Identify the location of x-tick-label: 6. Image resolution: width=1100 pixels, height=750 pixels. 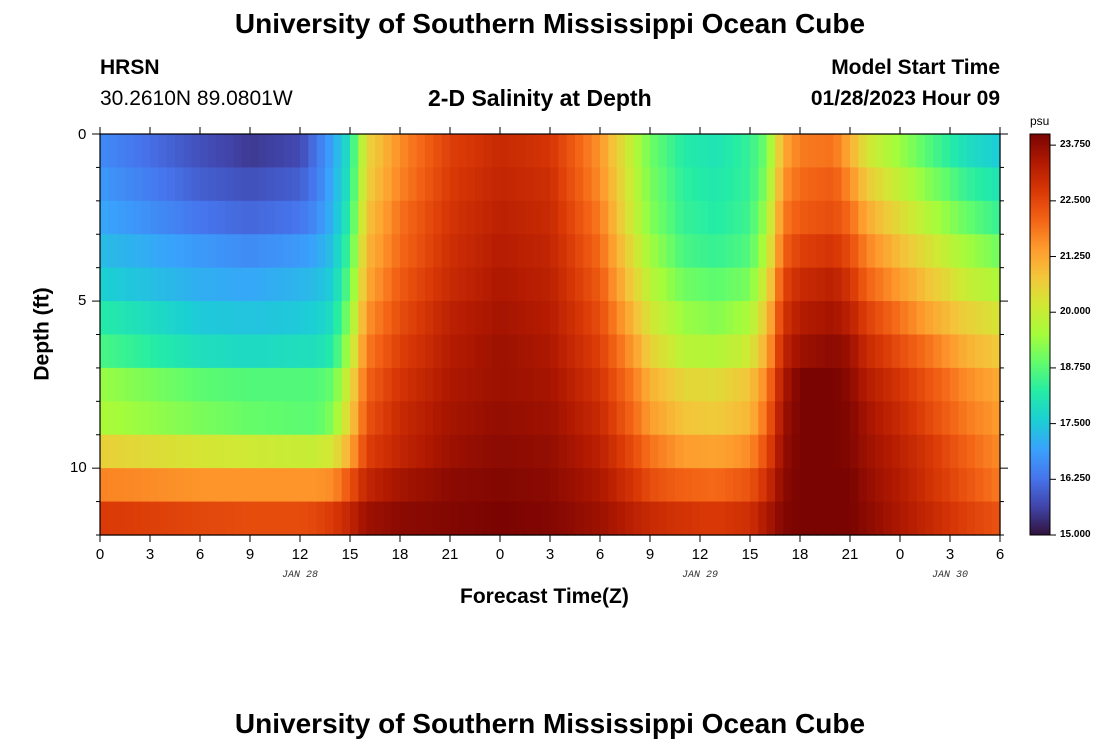
(200, 554).